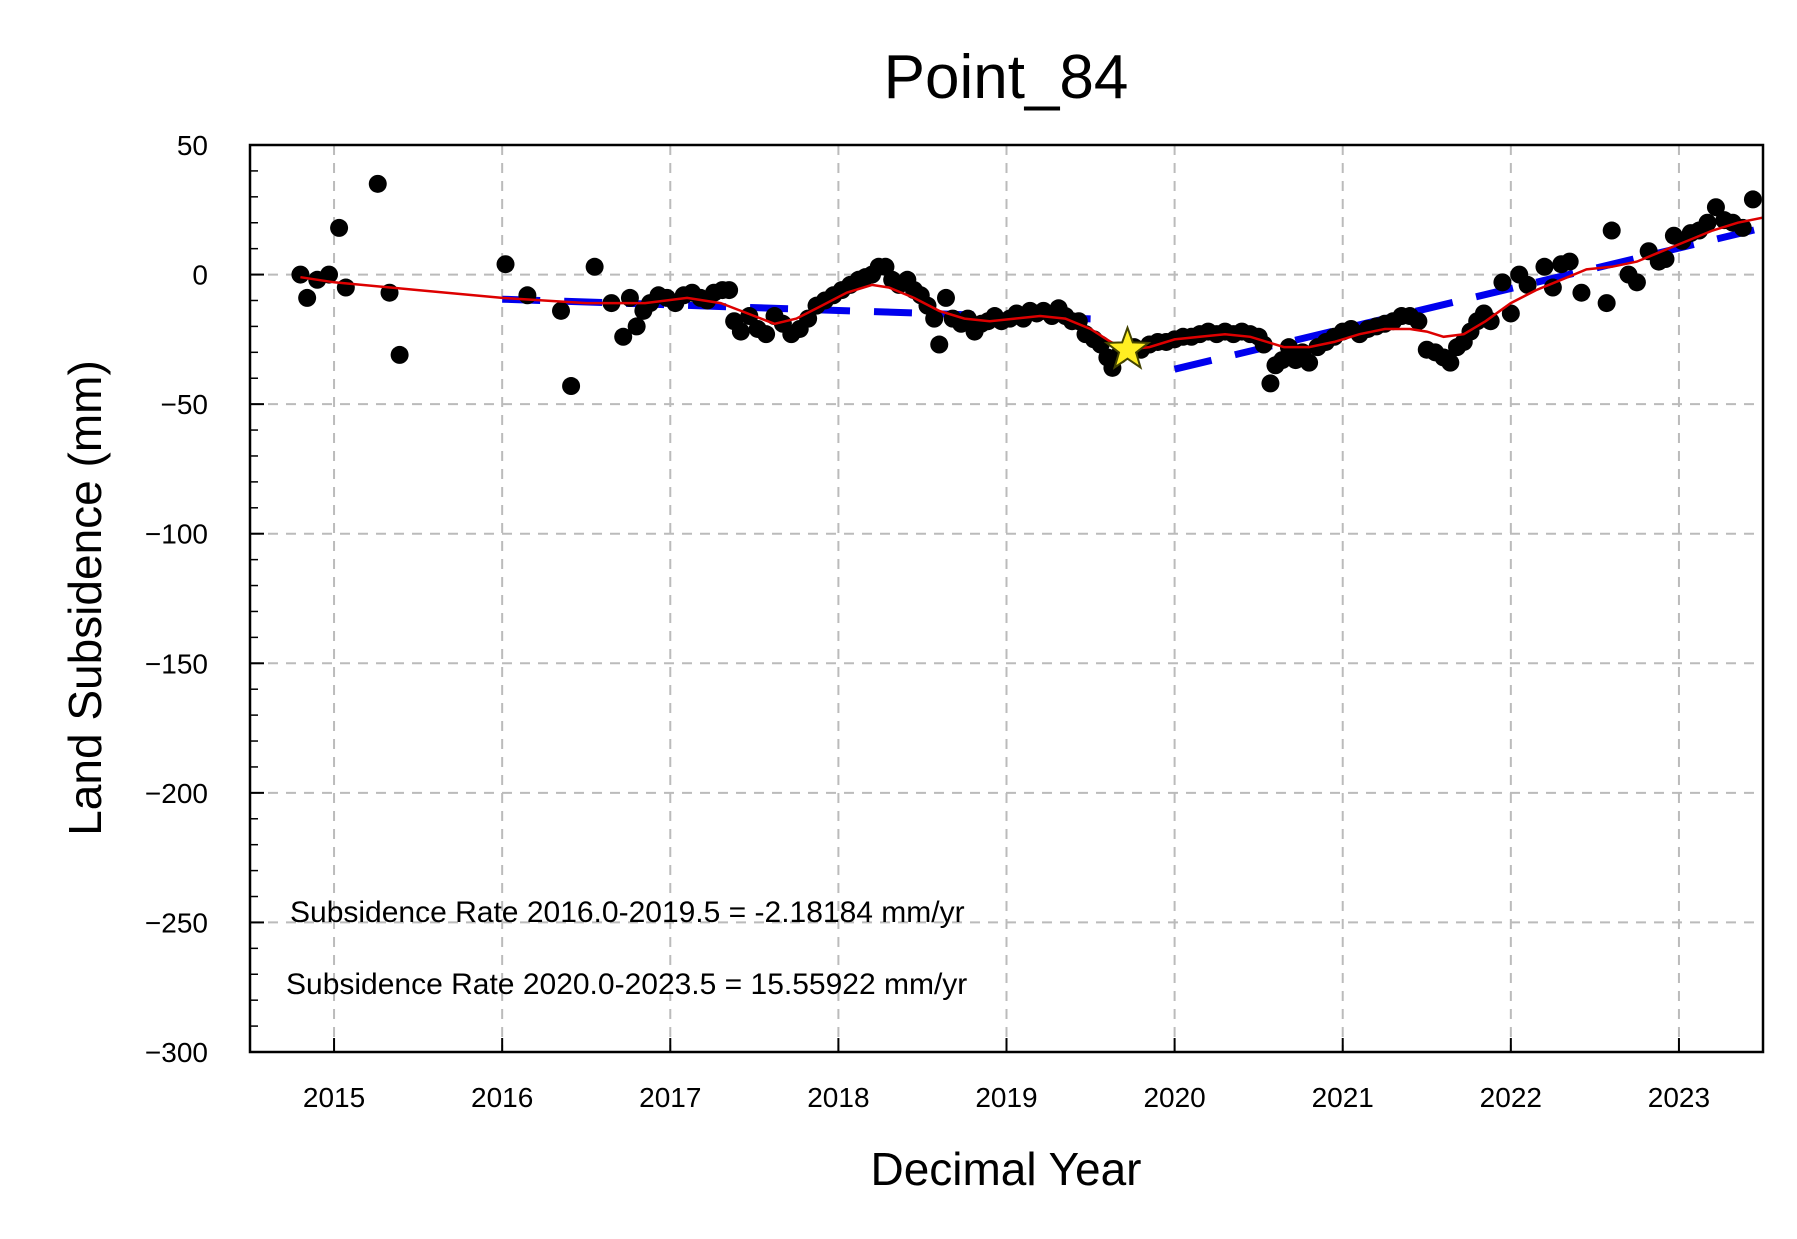  Describe the element at coordinates (85, 598) in the screenshot. I see `y-axis-label: Land Subsidence (mm)` at that location.